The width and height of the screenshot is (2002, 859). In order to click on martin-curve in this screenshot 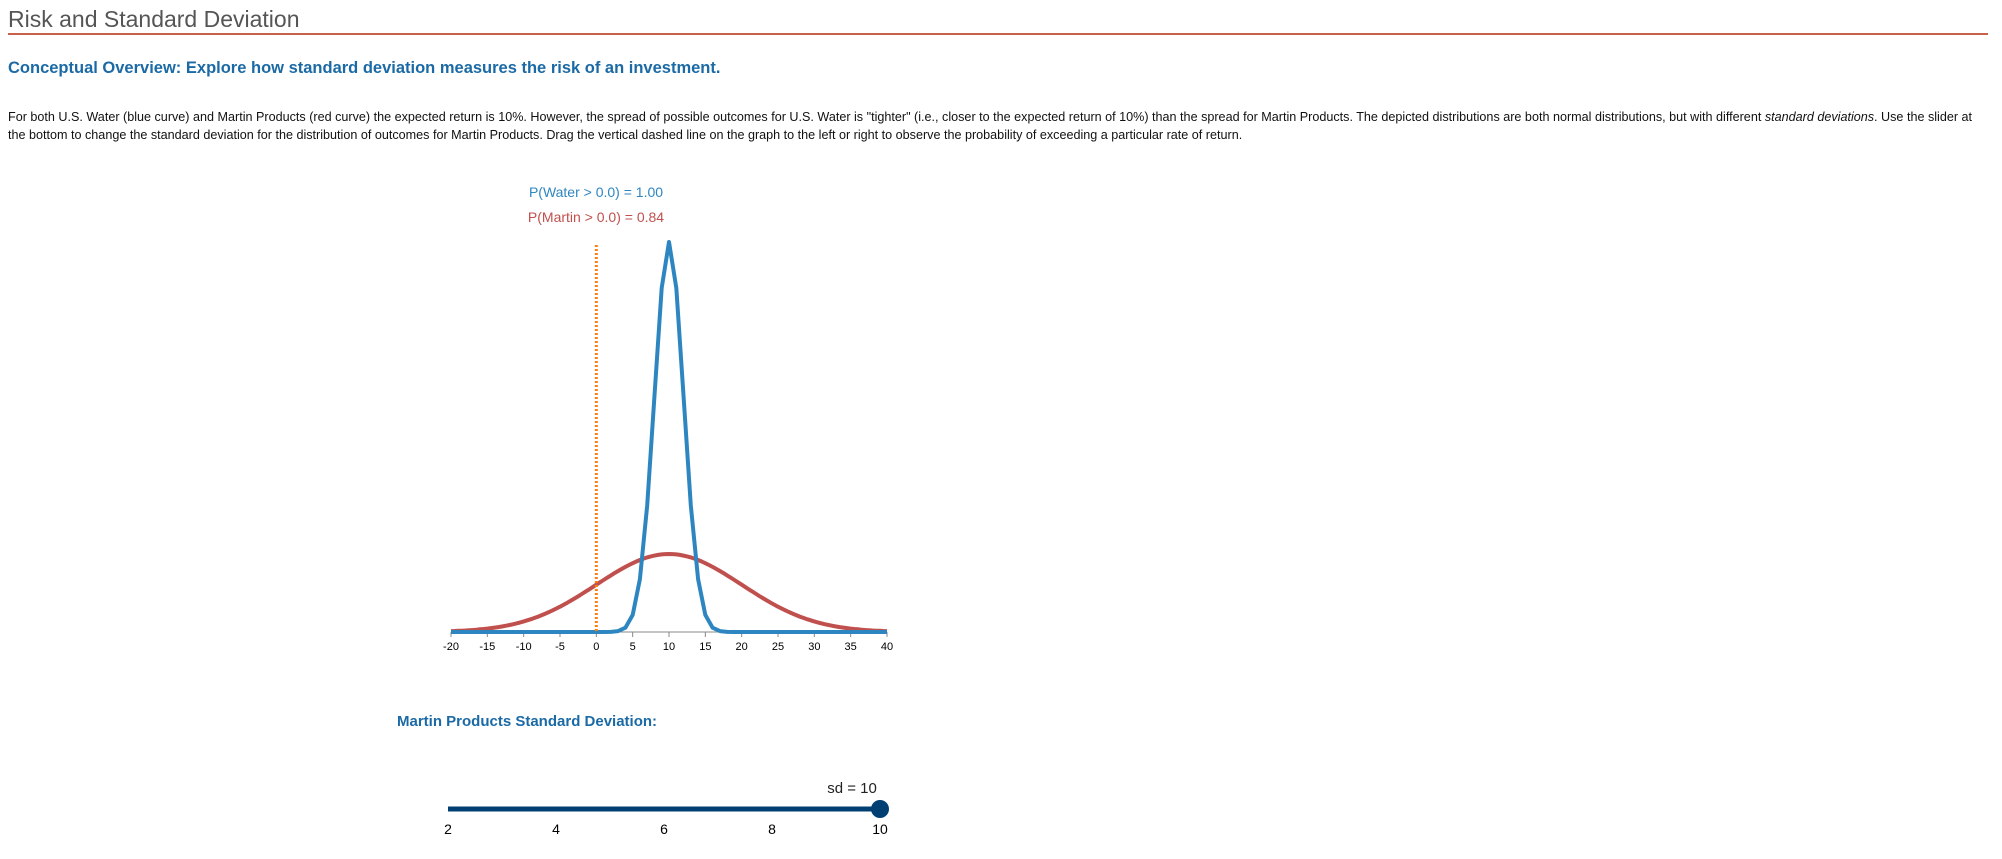, I will do `click(669, 593)`.